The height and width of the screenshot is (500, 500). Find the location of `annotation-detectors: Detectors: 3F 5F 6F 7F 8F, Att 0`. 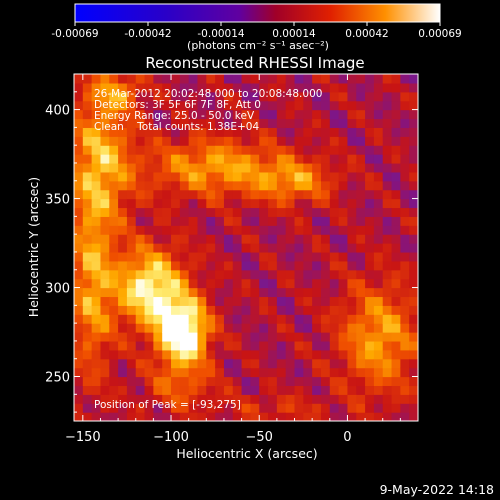

annotation-detectors: Detectors: 3F 5F 6F 7F 8F, Att 0 is located at coordinates (177, 105).